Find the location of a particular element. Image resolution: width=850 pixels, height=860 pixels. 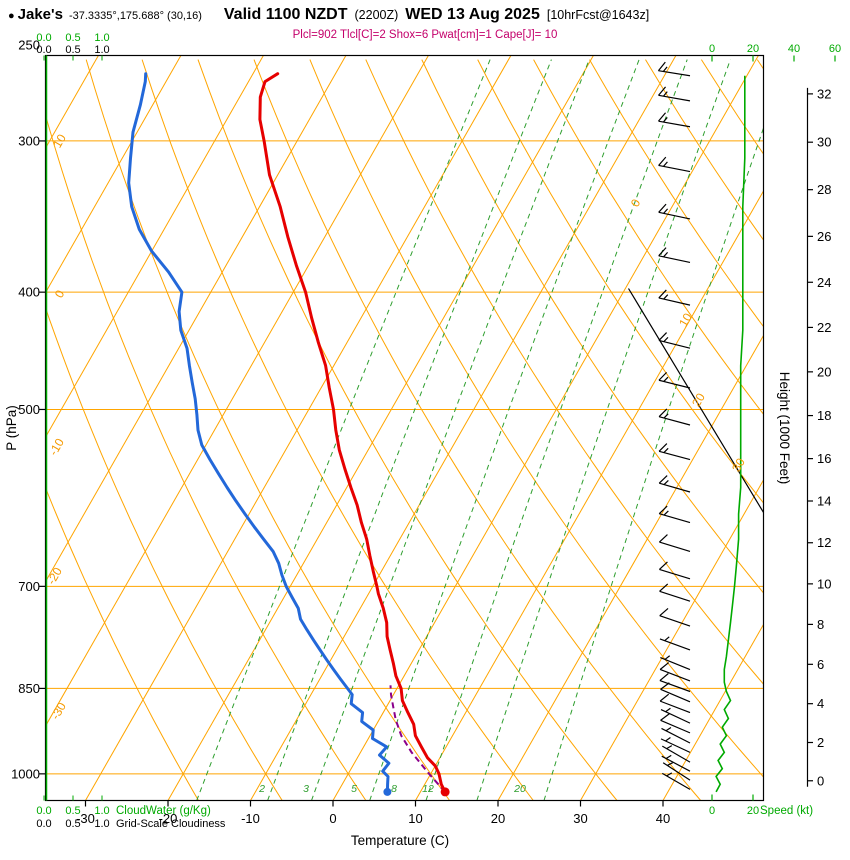

pressure-tick-label: 300 is located at coordinates (29, 140).